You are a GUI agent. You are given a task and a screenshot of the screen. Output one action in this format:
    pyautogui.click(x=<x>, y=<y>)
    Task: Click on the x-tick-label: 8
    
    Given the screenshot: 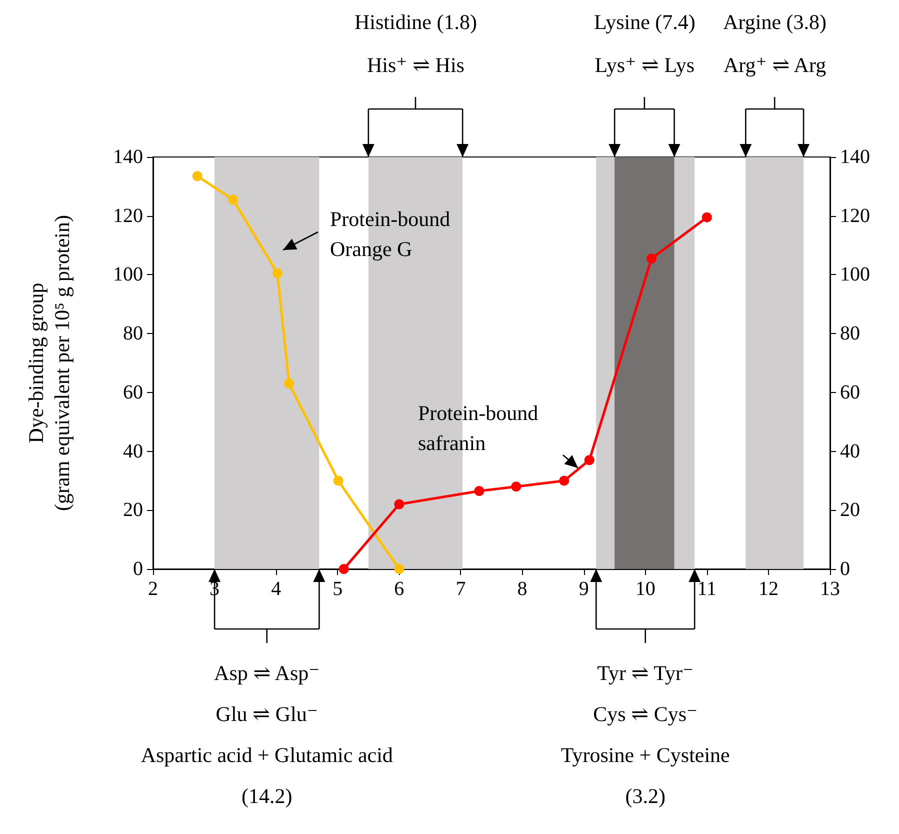 What is the action you would take?
    pyautogui.click(x=522, y=589)
    